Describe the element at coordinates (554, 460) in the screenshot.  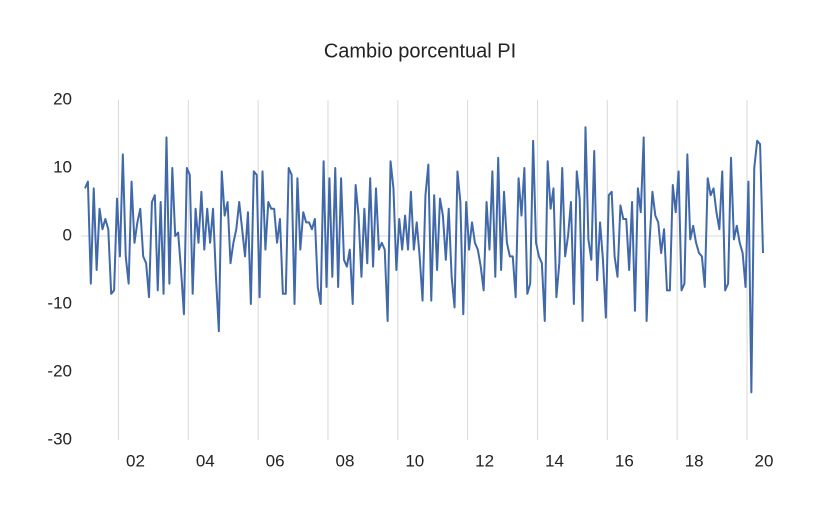
I see `x-tick-label: 14` at that location.